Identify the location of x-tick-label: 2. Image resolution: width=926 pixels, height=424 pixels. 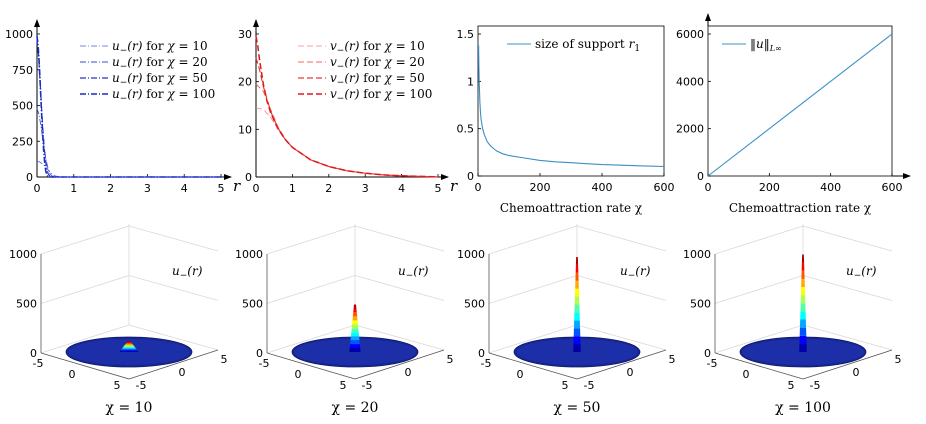
(328, 188).